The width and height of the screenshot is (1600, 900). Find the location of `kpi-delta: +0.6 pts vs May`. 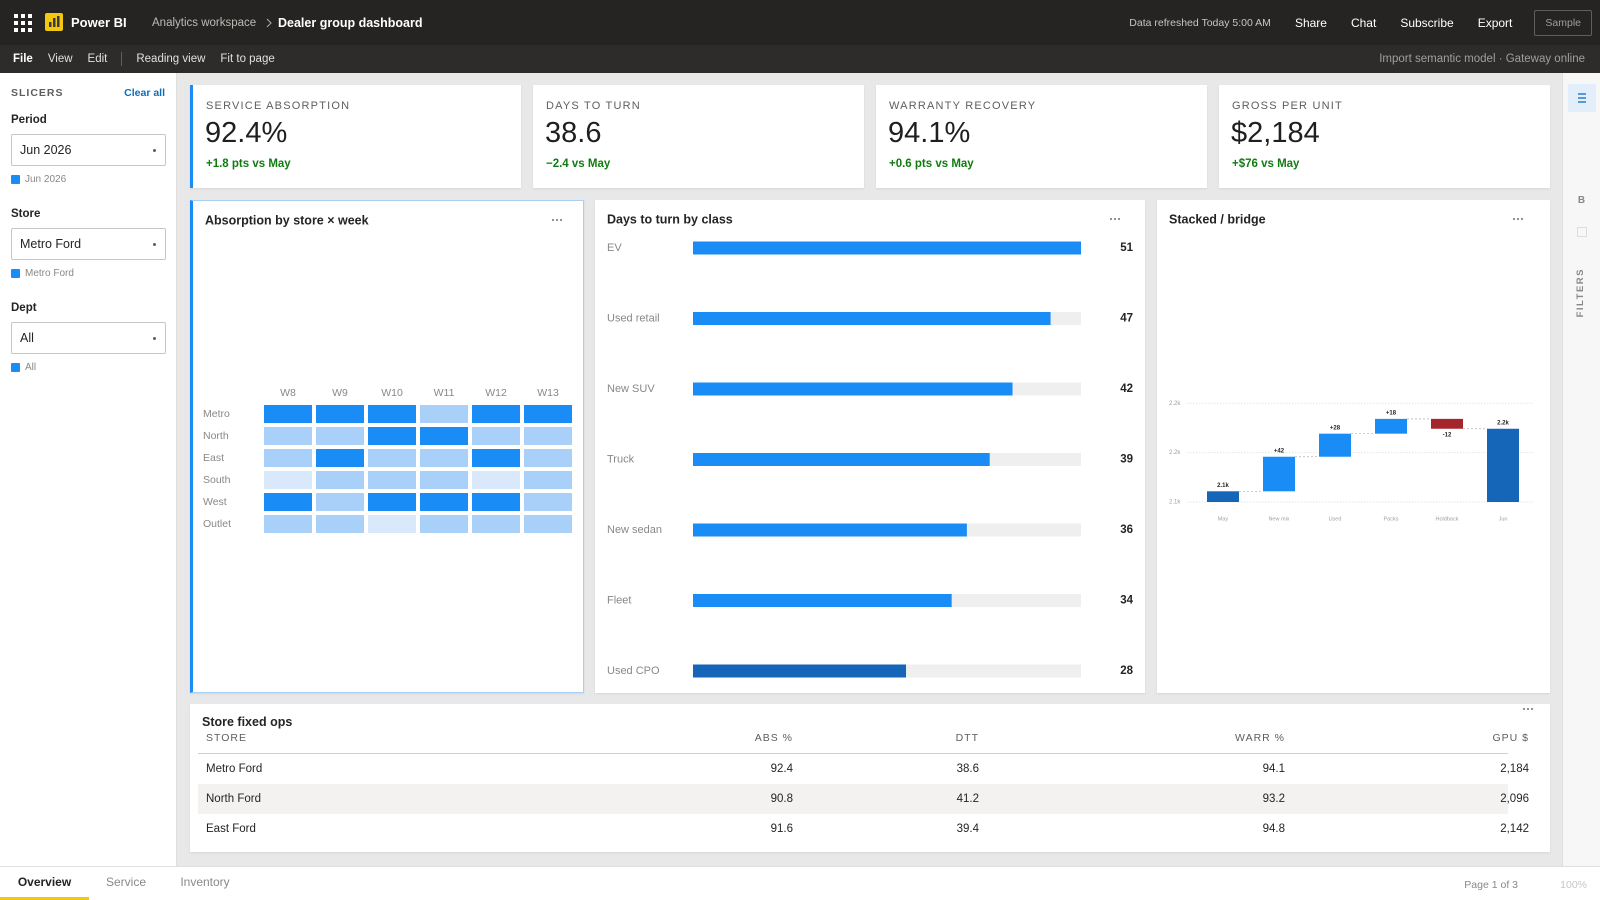

kpi-delta: +0.6 pts vs May is located at coordinates (931, 164).